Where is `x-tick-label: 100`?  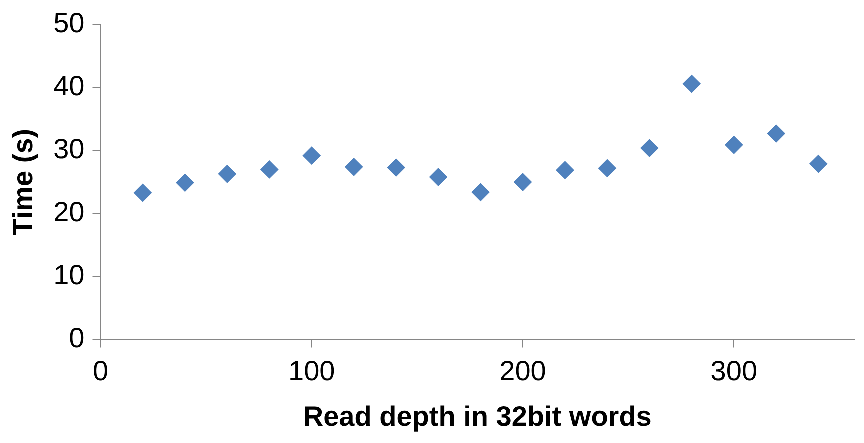 x-tick-label: 100 is located at coordinates (312, 370).